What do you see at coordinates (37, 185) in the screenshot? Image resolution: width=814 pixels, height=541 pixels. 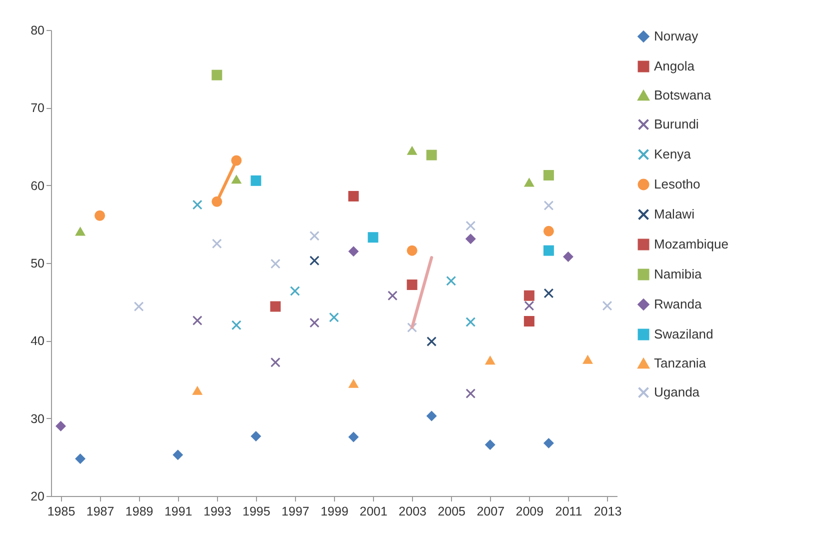 I see `y-tick-label: 60` at bounding box center [37, 185].